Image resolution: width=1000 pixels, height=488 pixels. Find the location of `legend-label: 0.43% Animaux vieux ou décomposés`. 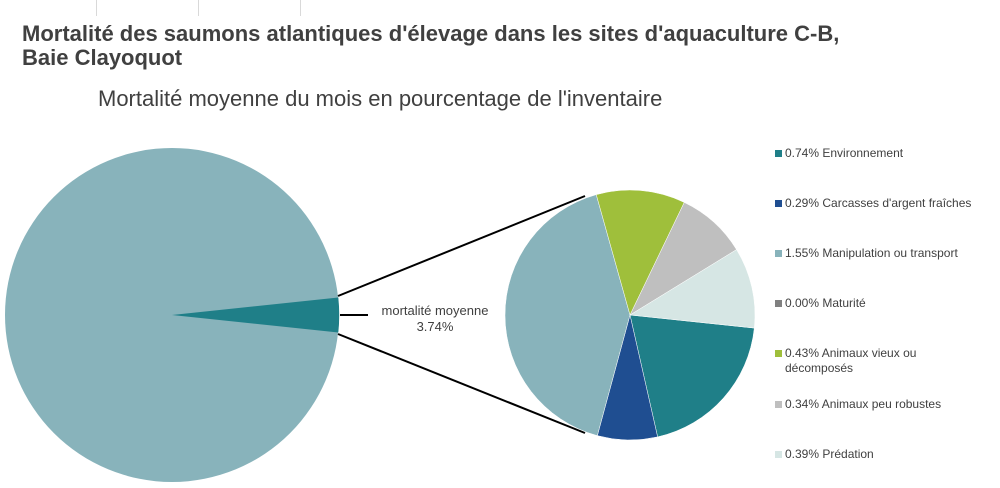

legend-label: 0.43% Animaux vieux ou décomposés is located at coordinates (851, 360).